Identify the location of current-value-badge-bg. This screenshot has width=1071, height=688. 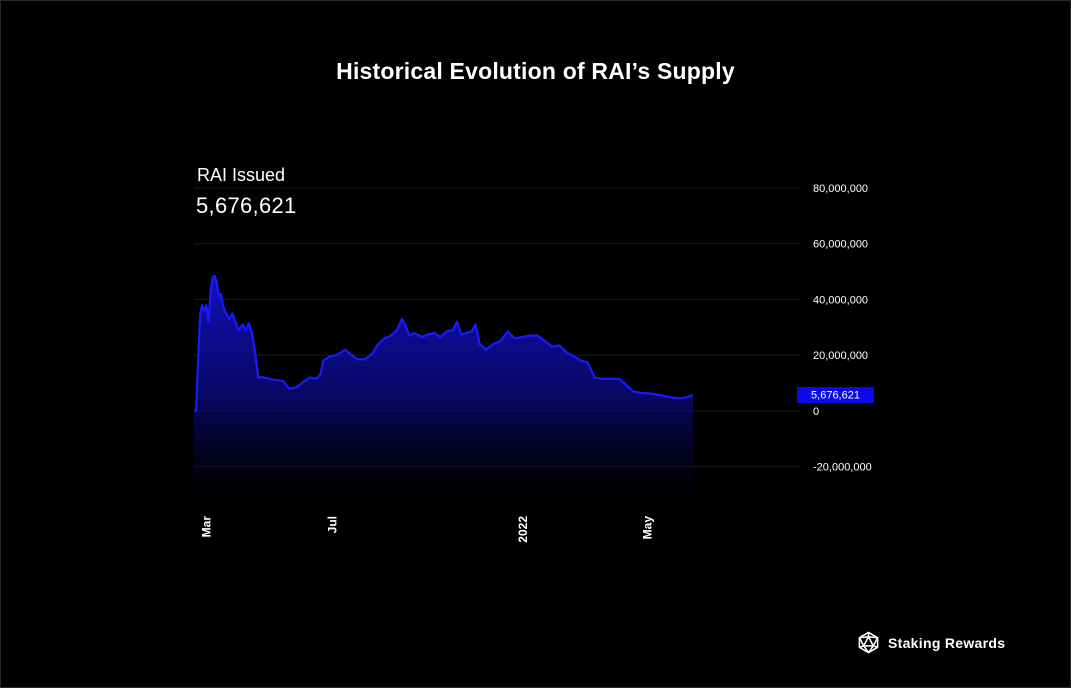
(835, 395).